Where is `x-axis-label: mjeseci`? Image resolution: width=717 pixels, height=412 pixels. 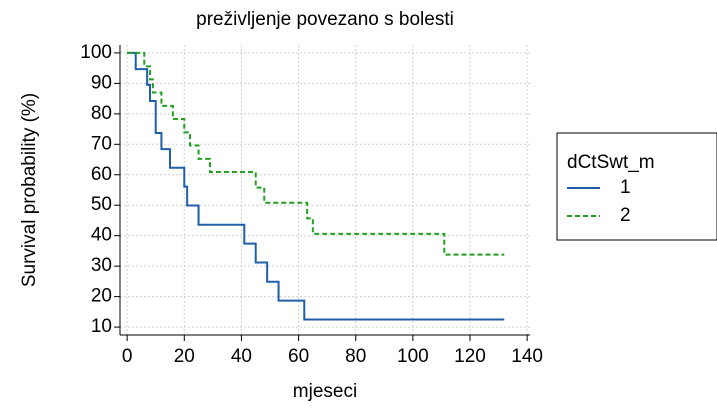 x-axis-label: mjeseci is located at coordinates (325, 391).